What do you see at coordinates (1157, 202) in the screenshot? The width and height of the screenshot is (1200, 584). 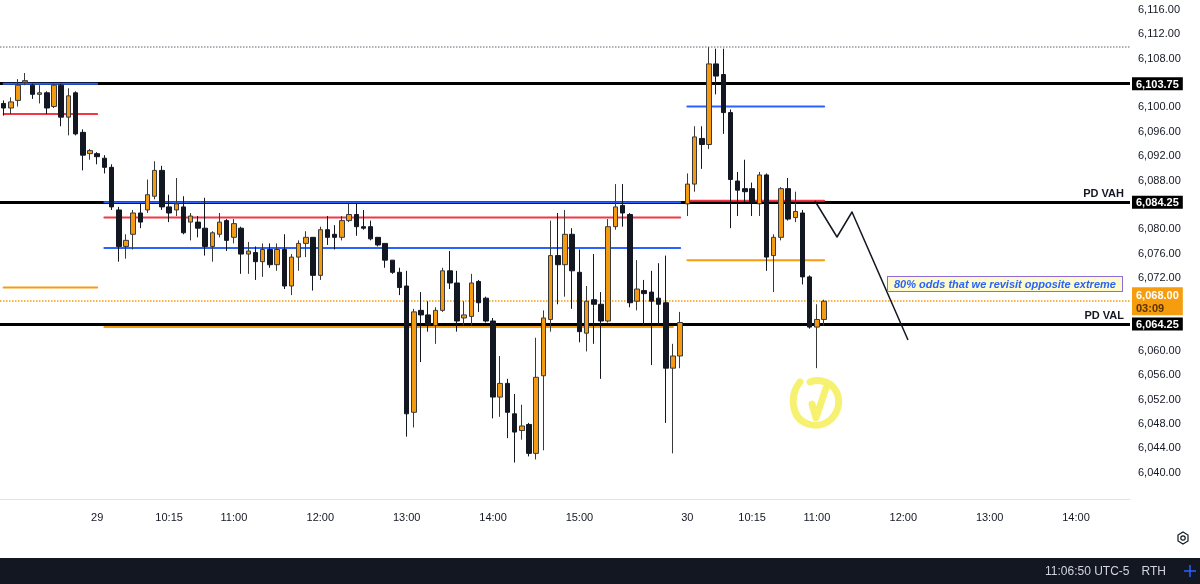 I see `ref-line-label: 6,084.25` at bounding box center [1157, 202].